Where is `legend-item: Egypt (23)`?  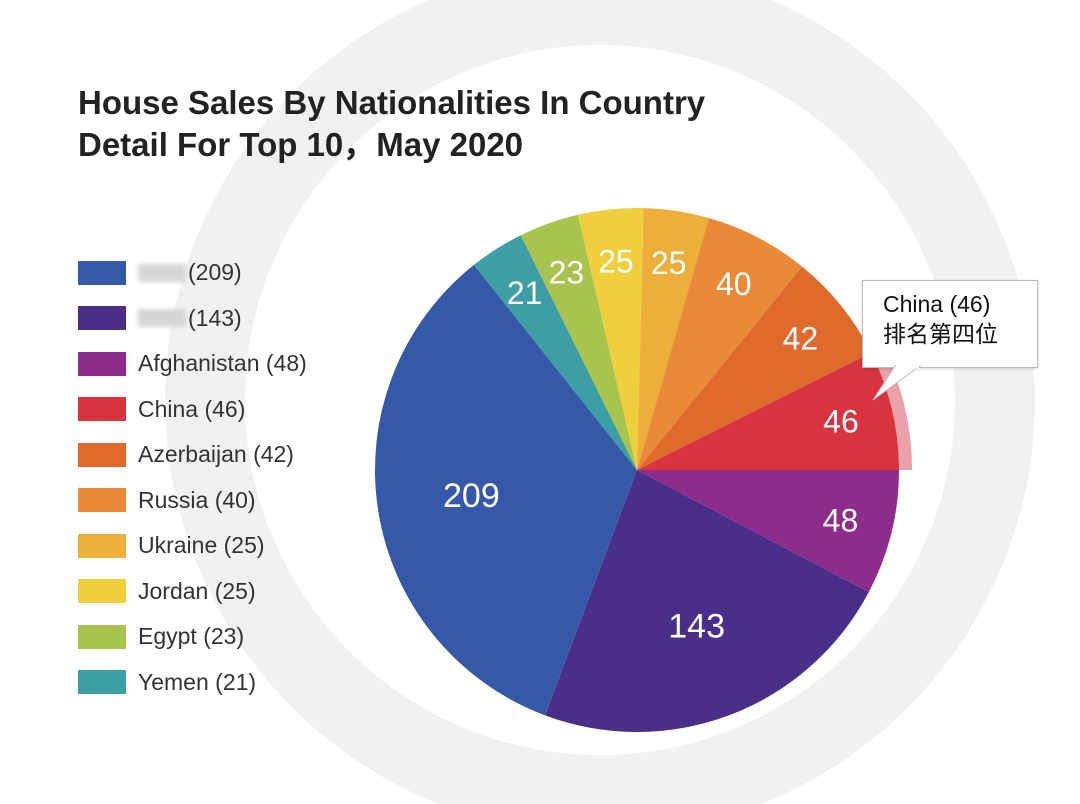 legend-item: Egypt (23) is located at coordinates (192, 637).